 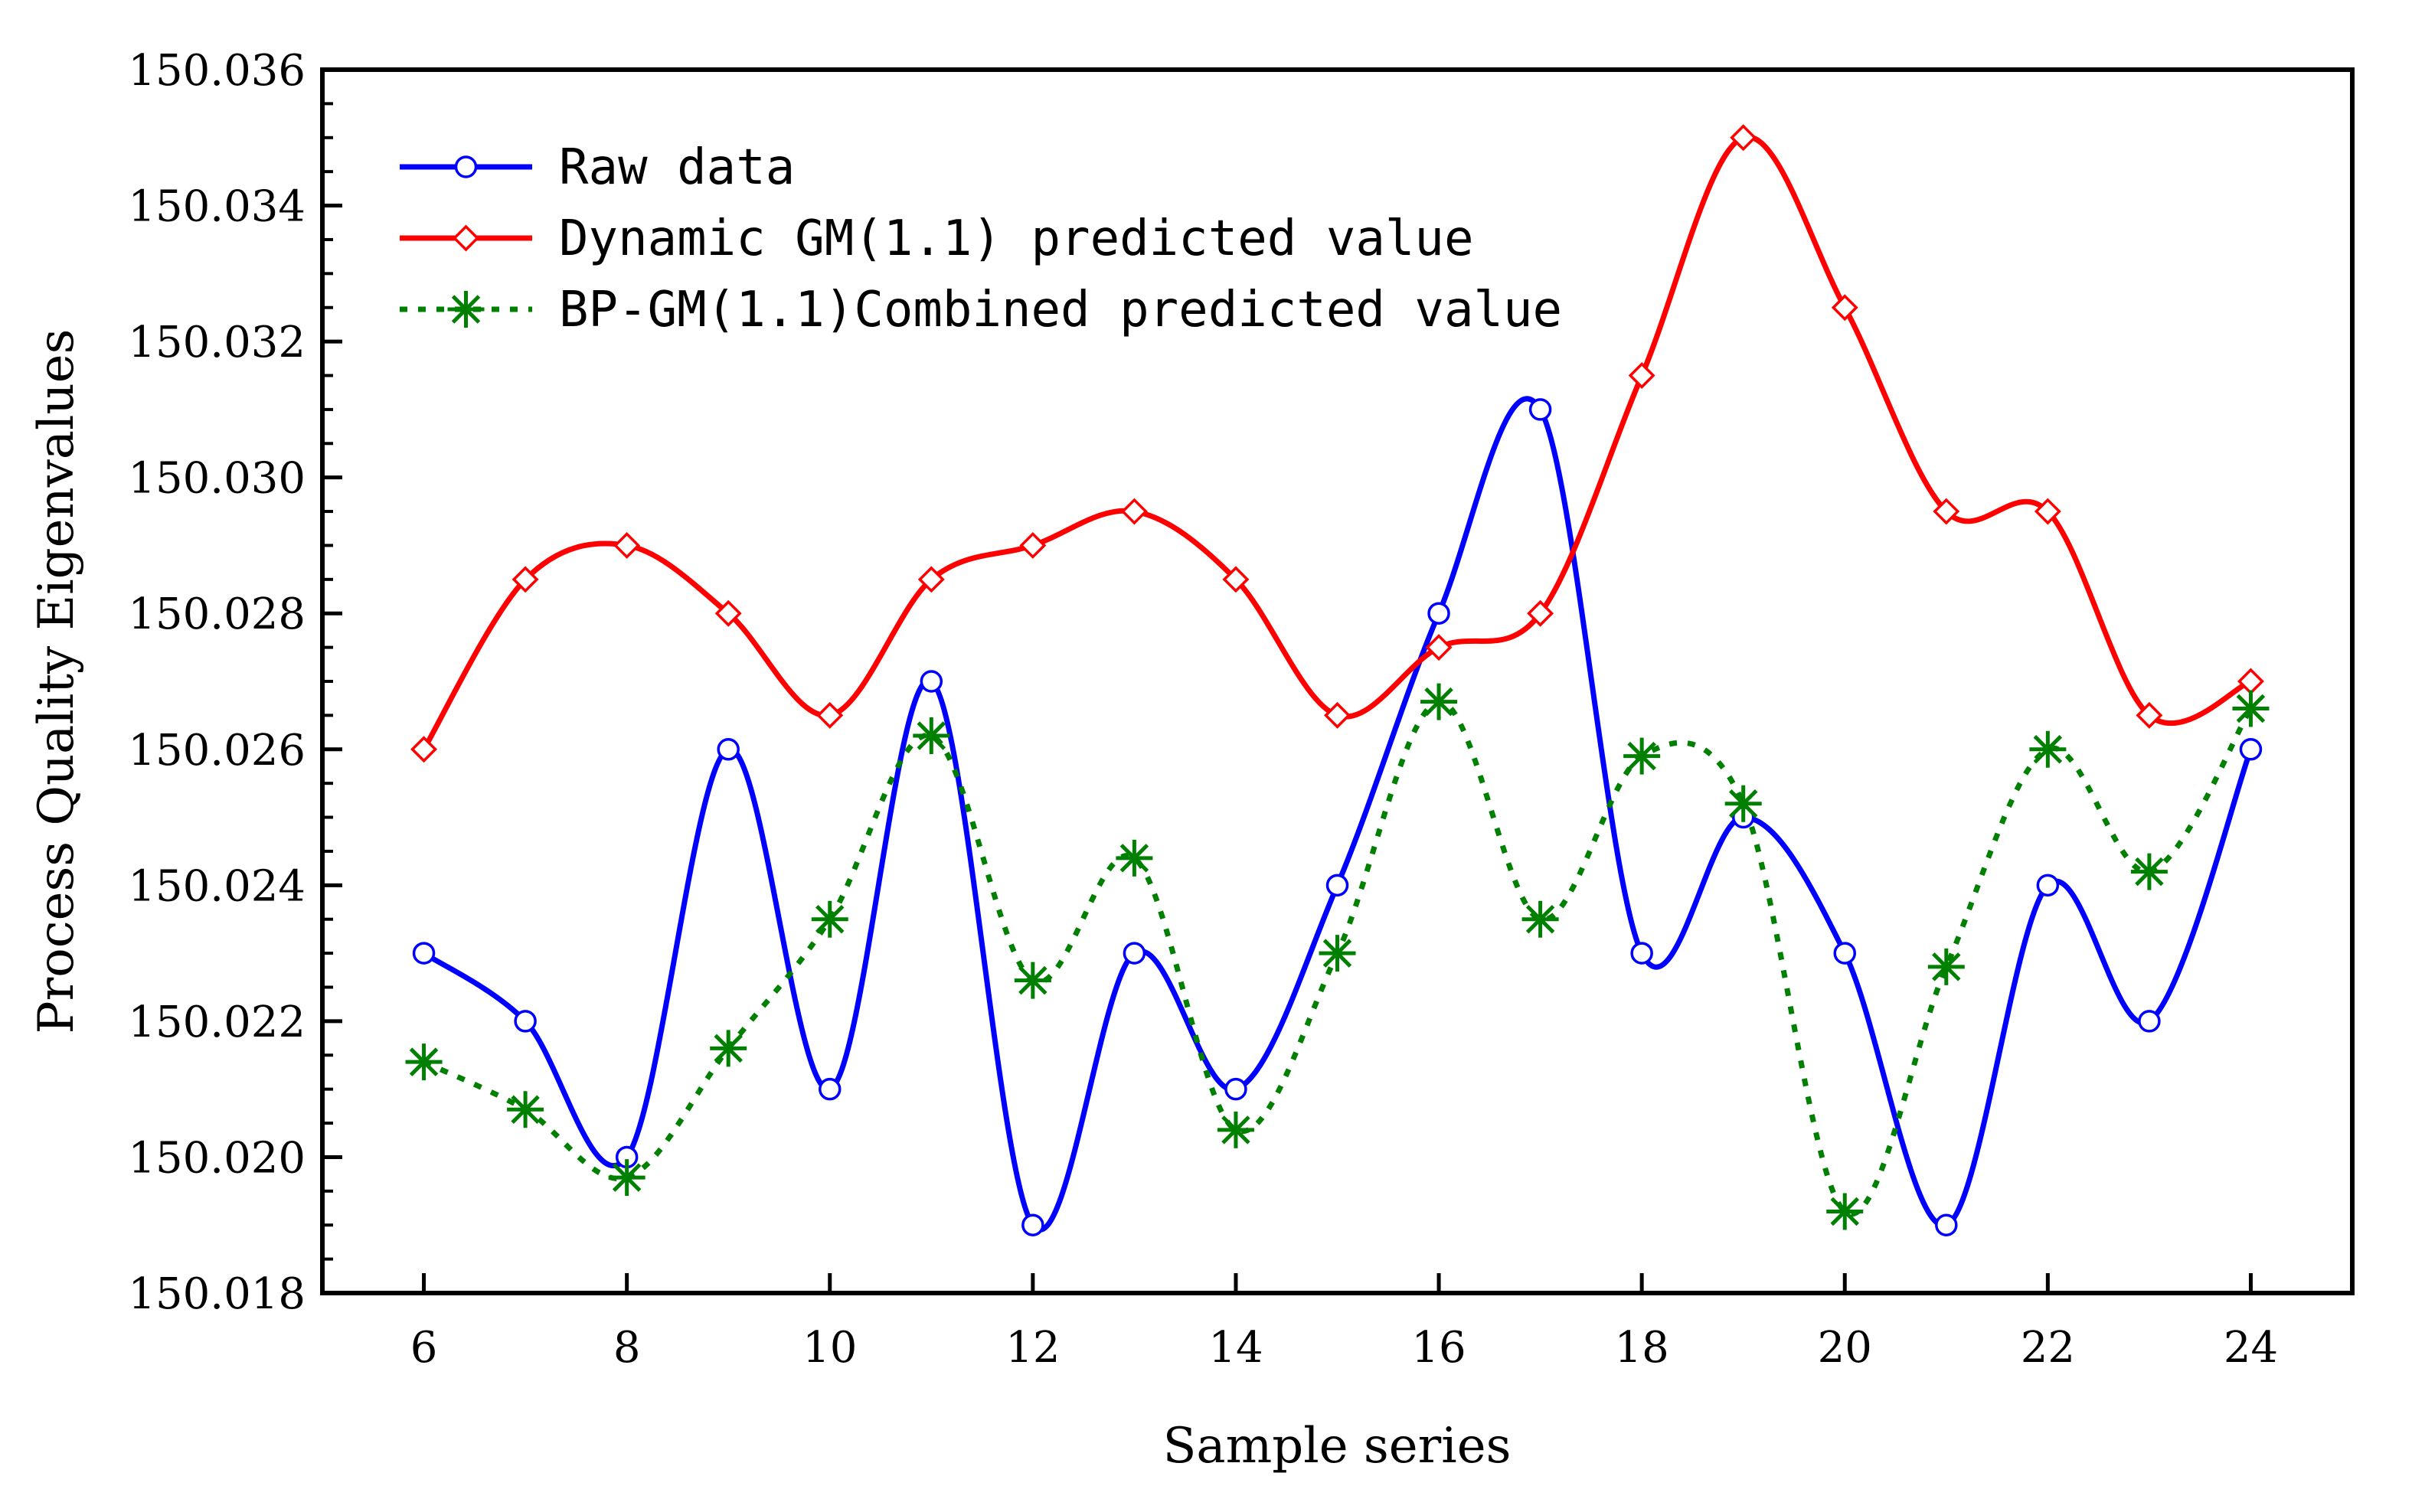 What do you see at coordinates (217, 71) in the screenshot?
I see `y-tick-label: 150.036` at bounding box center [217, 71].